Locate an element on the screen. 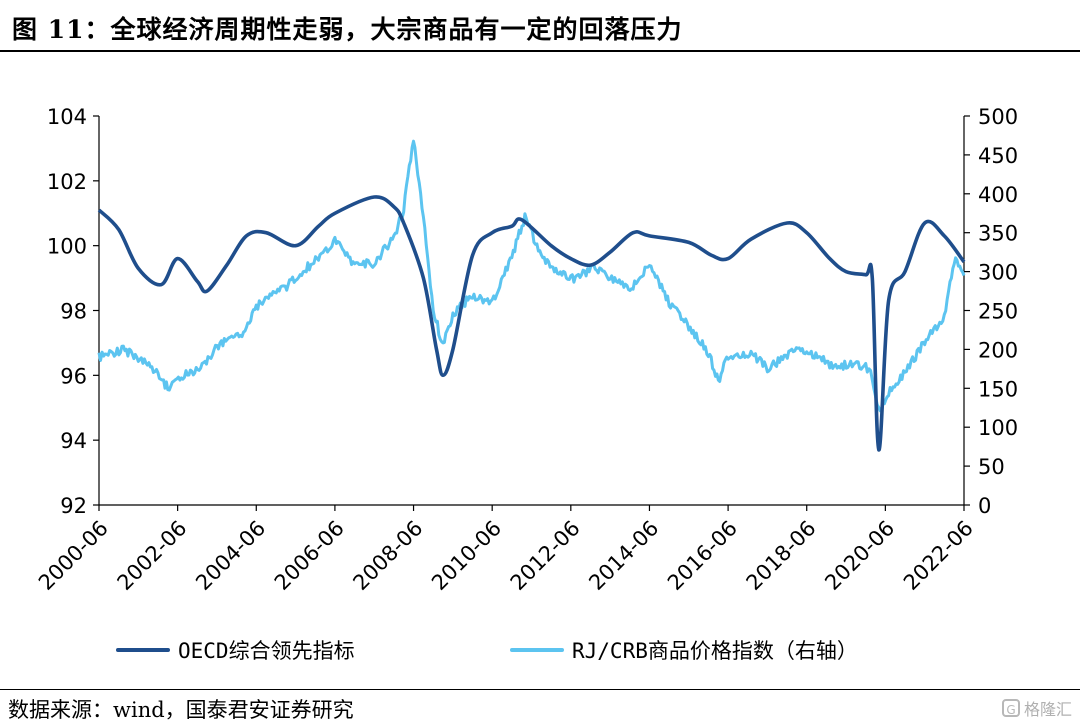 This screenshot has width=1080, height=724. source-divider is located at coordinates (540, 689).